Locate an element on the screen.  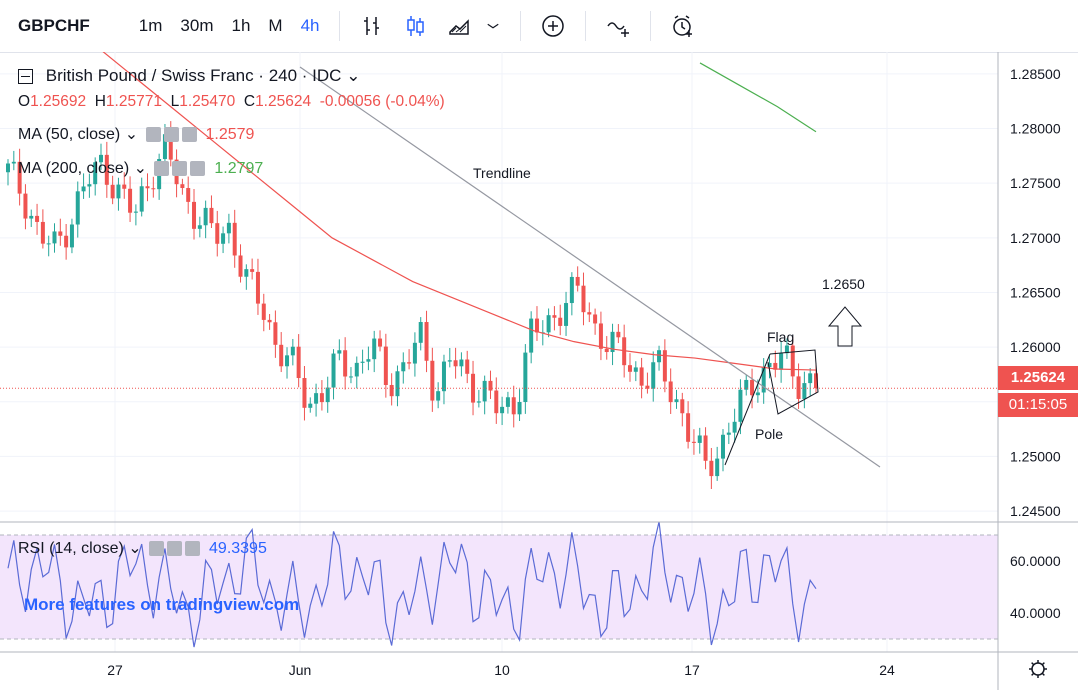
time-tick-label: 24 is located at coordinates (887, 670).